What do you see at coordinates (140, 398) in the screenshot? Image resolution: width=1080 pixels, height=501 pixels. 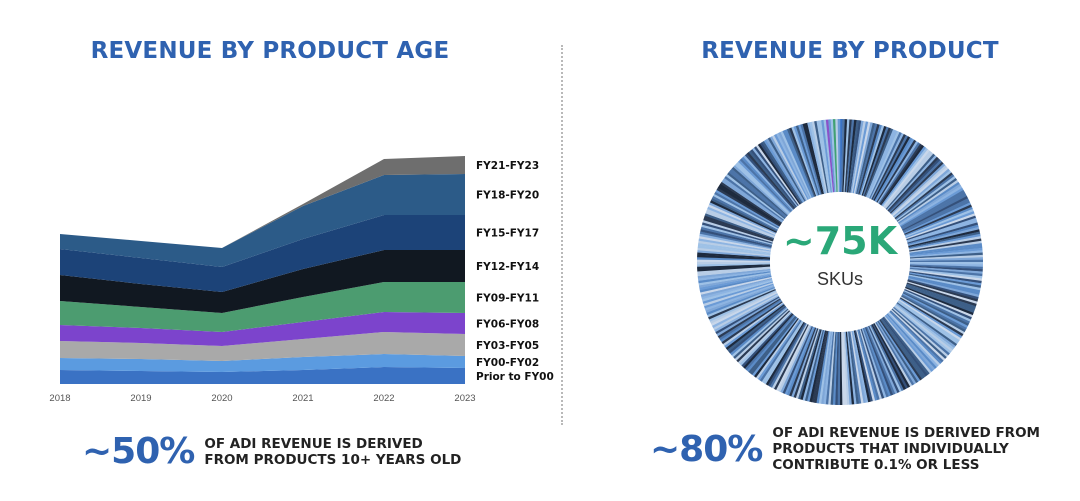 I see `x-tick-label: 2019` at bounding box center [140, 398].